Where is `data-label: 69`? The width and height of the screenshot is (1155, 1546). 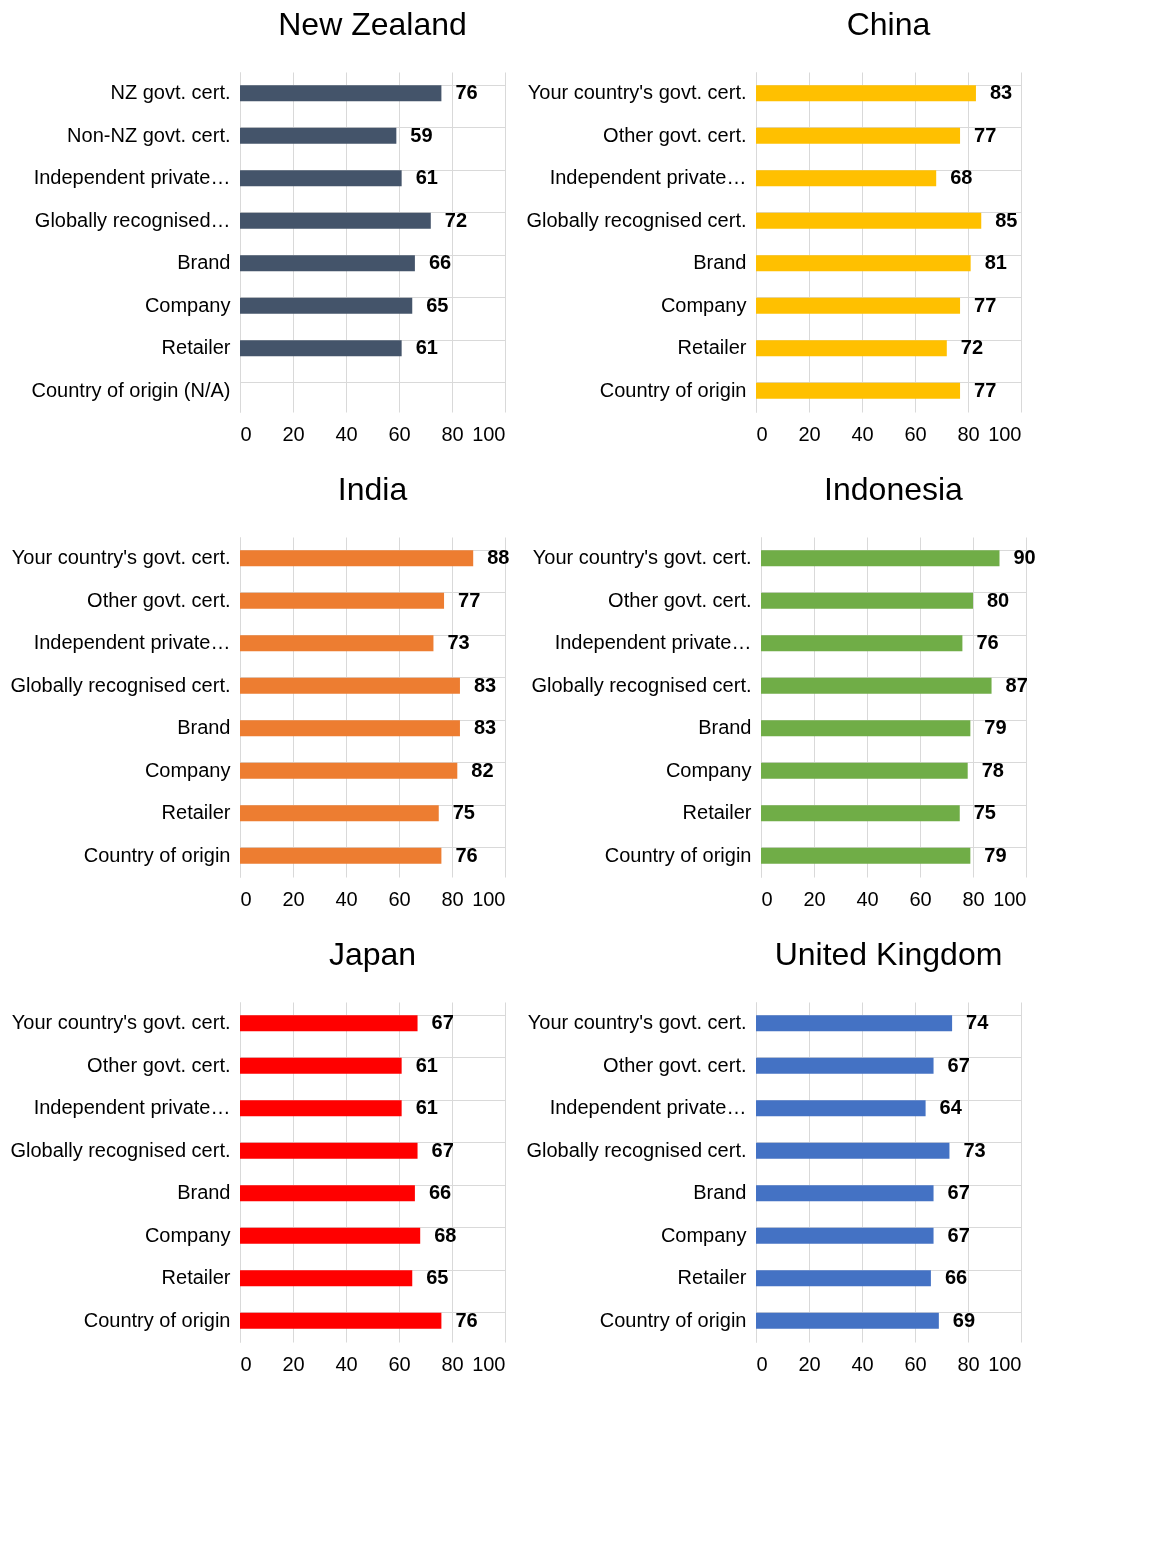
data-label: 69 is located at coordinates (964, 1319).